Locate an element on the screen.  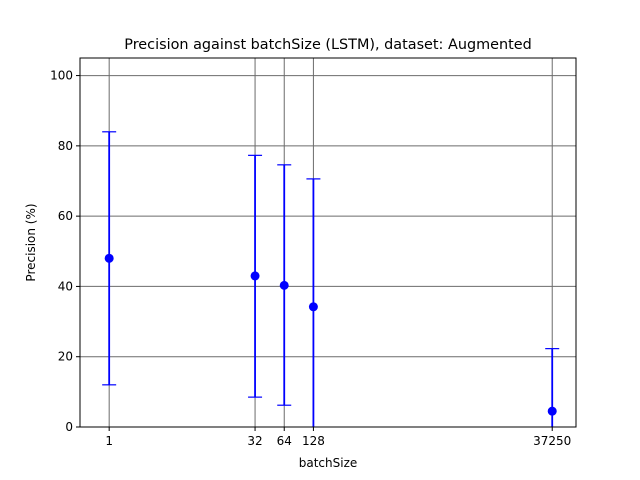
x-axis-label: batchSize is located at coordinates (328, 463).